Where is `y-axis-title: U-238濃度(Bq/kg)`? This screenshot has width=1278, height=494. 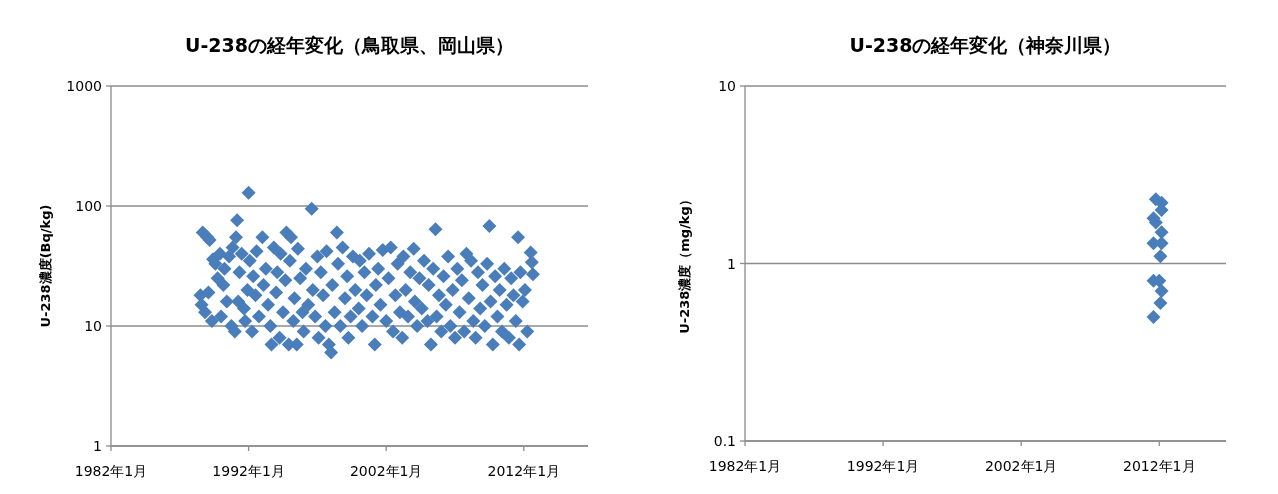 y-axis-title: U-238濃度(Bq/kg) is located at coordinates (45, 266).